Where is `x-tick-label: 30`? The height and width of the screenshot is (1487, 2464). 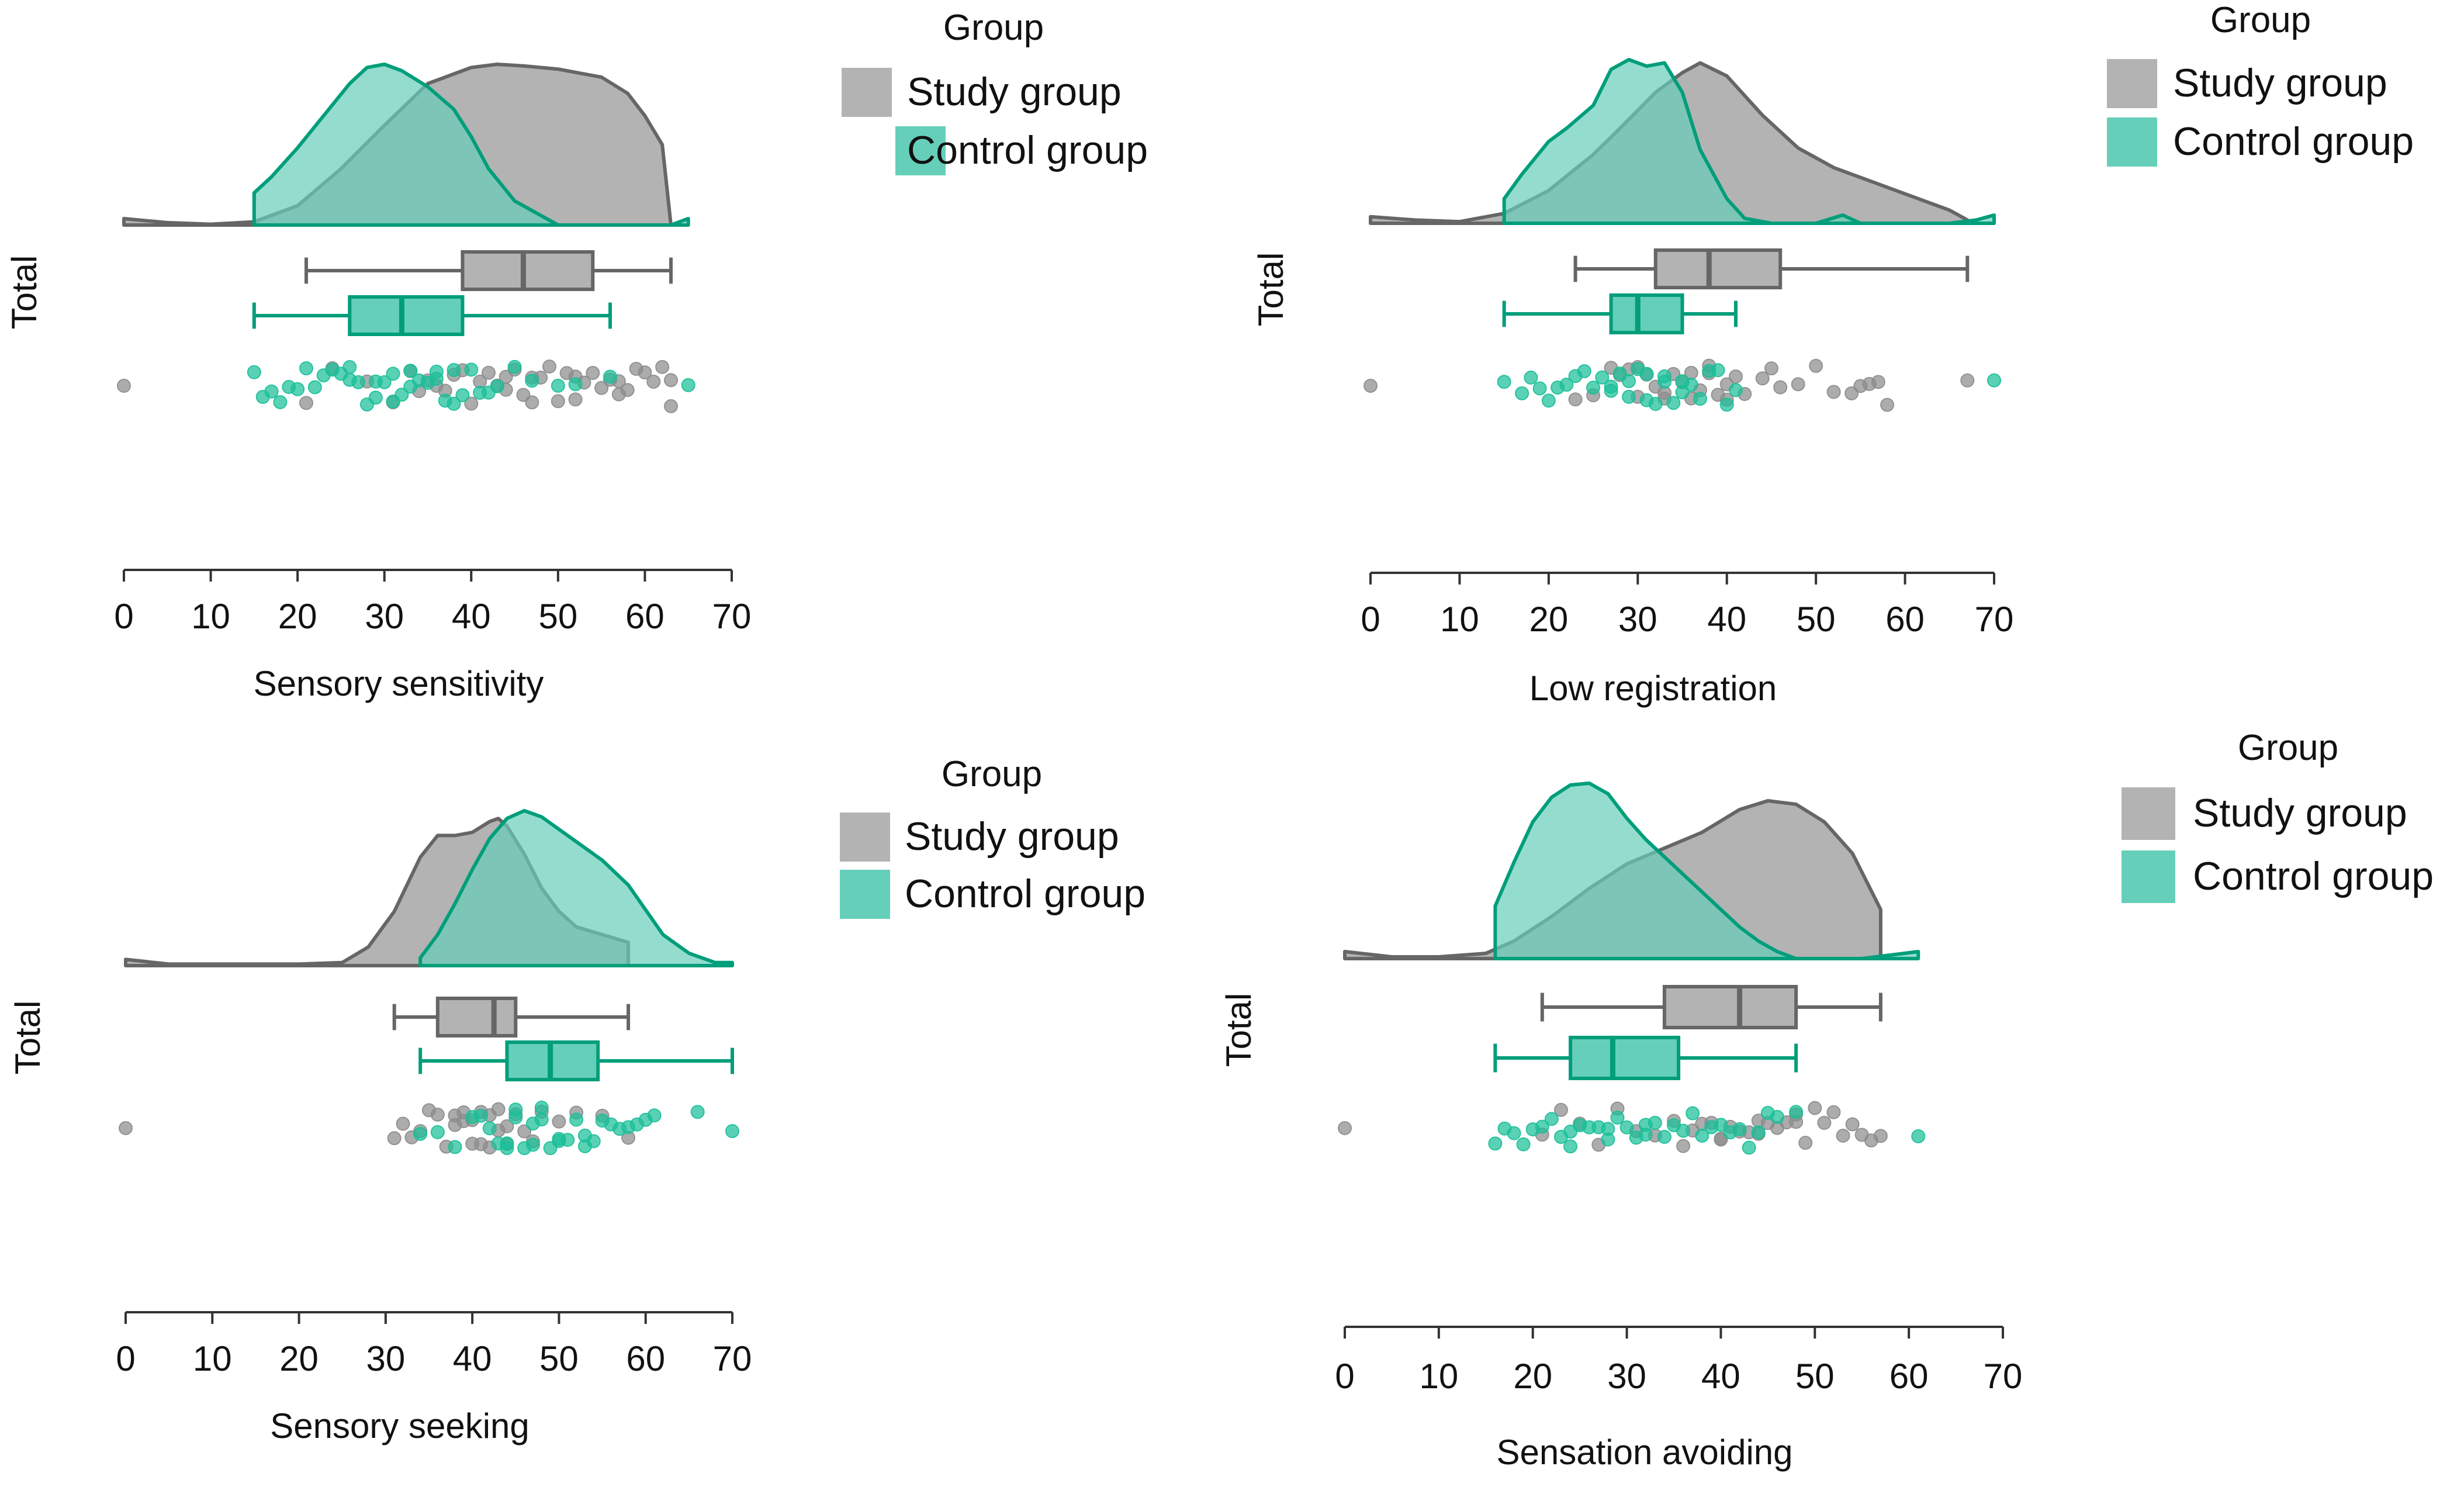
x-tick-label: 30 is located at coordinates (1638, 619).